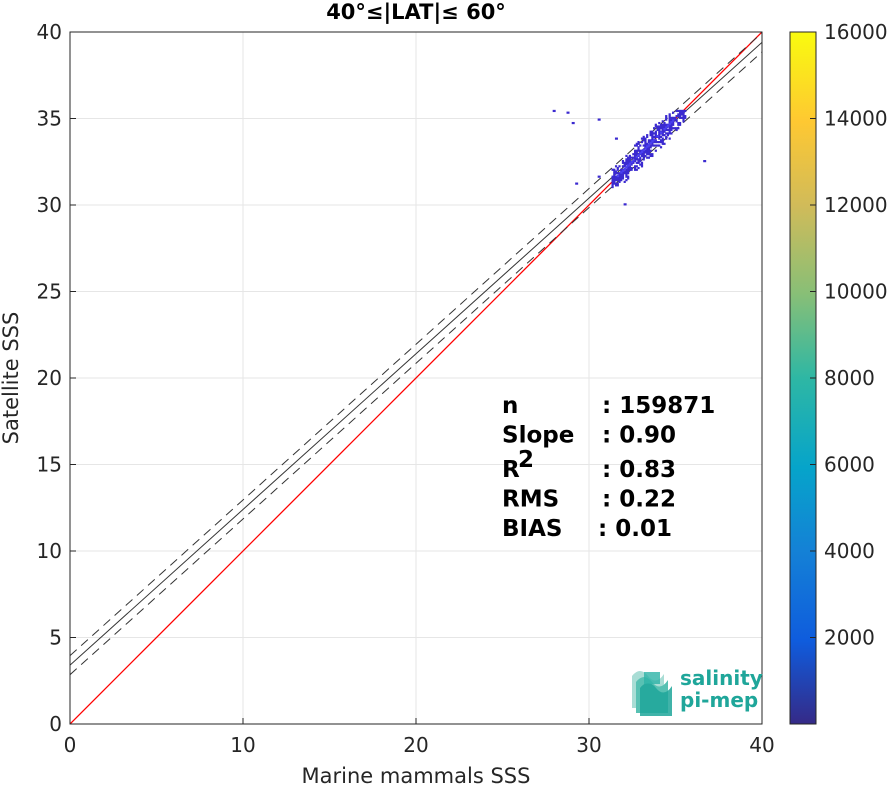  Describe the element at coordinates (577, 183) in the screenshot. I see `outlier-cell` at that location.